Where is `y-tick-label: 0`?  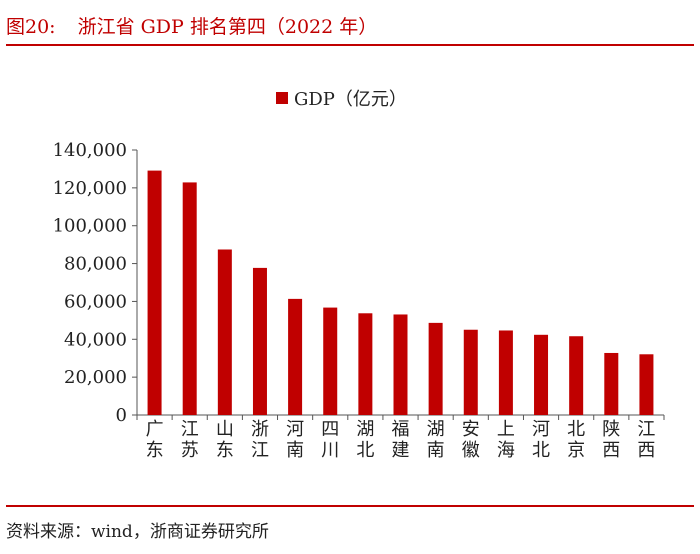
y-tick-label: 0 is located at coordinates (121, 415).